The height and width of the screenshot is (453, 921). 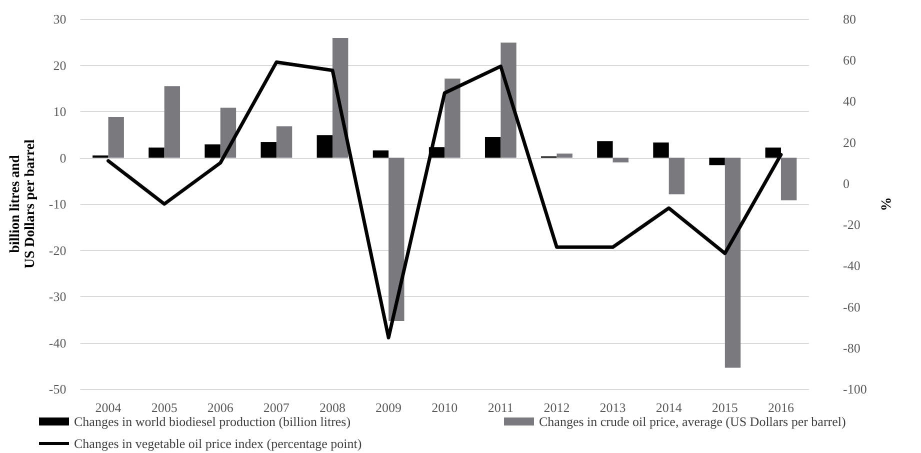 What do you see at coordinates (276, 407) in the screenshot?
I see `x-tick-label: 2007` at bounding box center [276, 407].